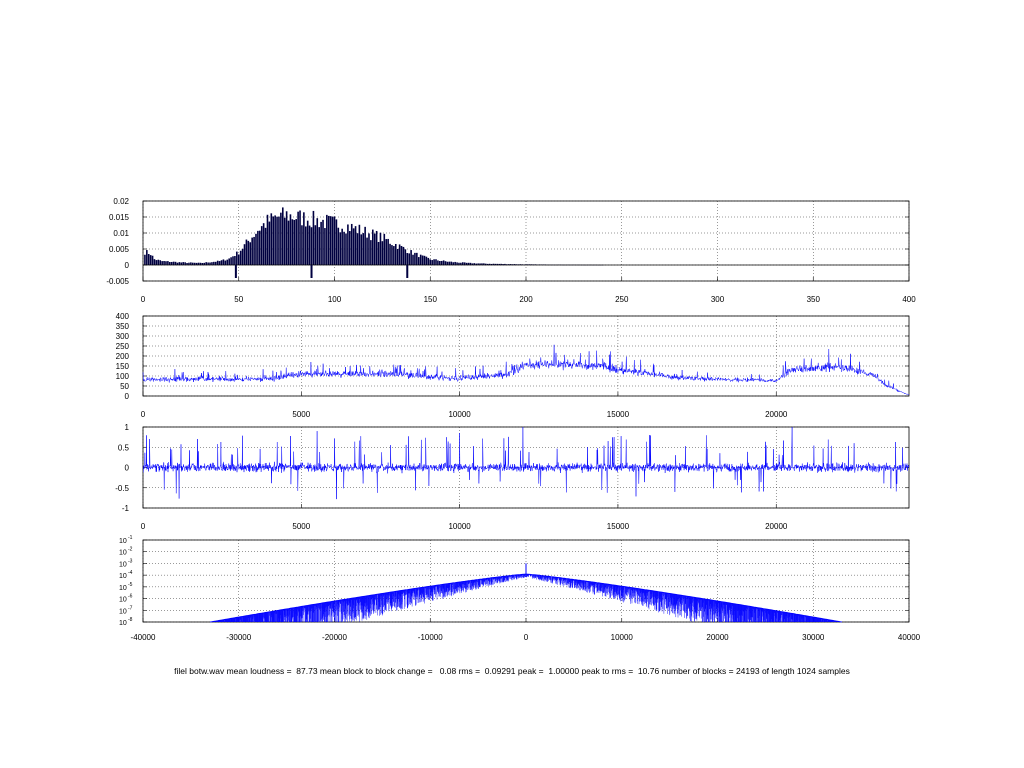 This screenshot has height=768, width=1024. What do you see at coordinates (618, 526) in the screenshot?
I see `x-tick-label: 15000` at bounding box center [618, 526].